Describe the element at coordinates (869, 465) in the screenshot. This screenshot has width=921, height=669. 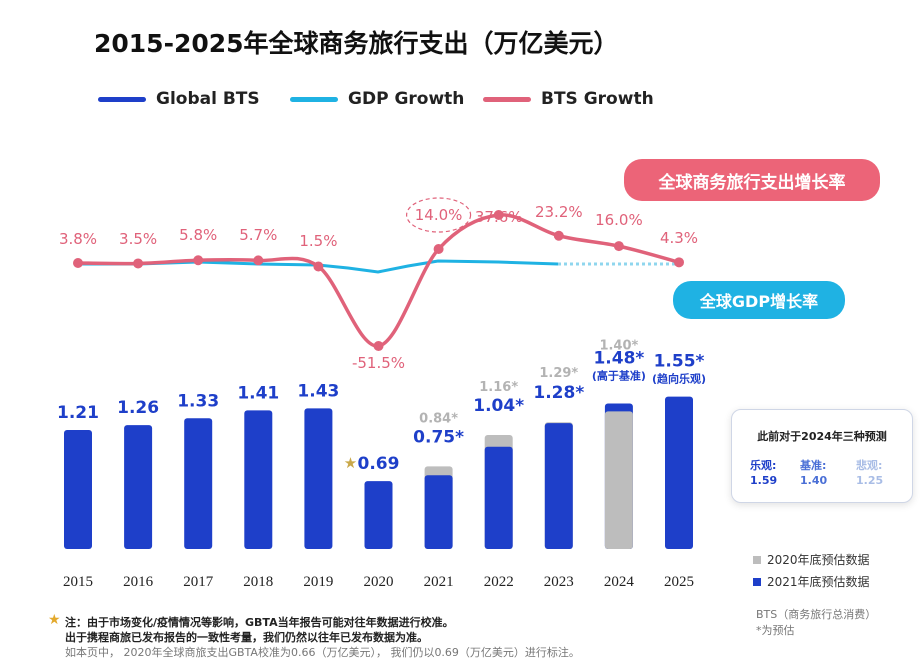
I see `scenario-label: 悲观:` at that location.